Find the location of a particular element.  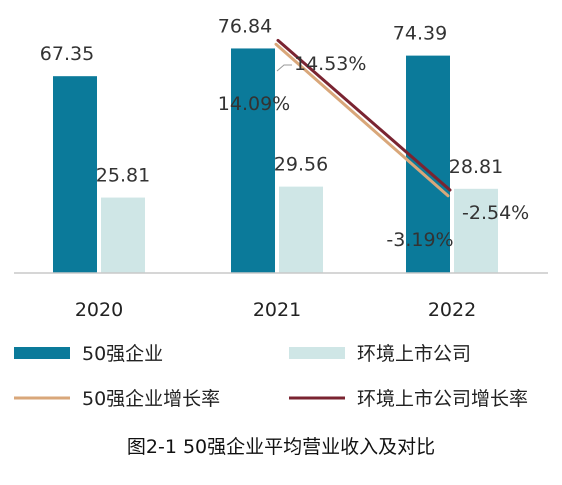

line-label-top50-2021: 14.09% is located at coordinates (254, 104).